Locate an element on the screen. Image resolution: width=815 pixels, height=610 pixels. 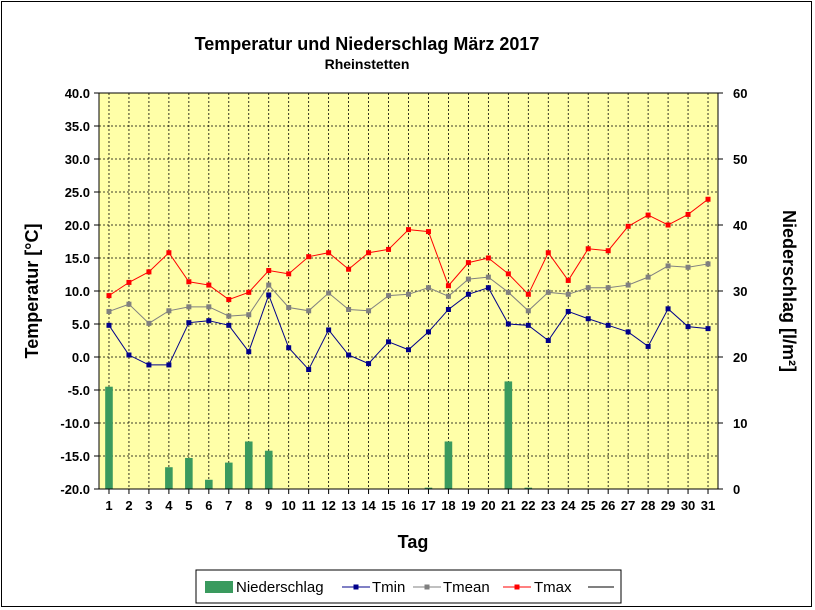
y-right-tick-label: 0 is located at coordinates (736, 489).